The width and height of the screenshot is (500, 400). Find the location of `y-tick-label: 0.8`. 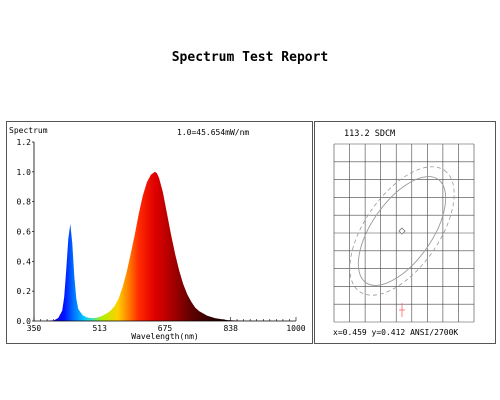

y-tick-label: 0.8 is located at coordinates (24, 202).